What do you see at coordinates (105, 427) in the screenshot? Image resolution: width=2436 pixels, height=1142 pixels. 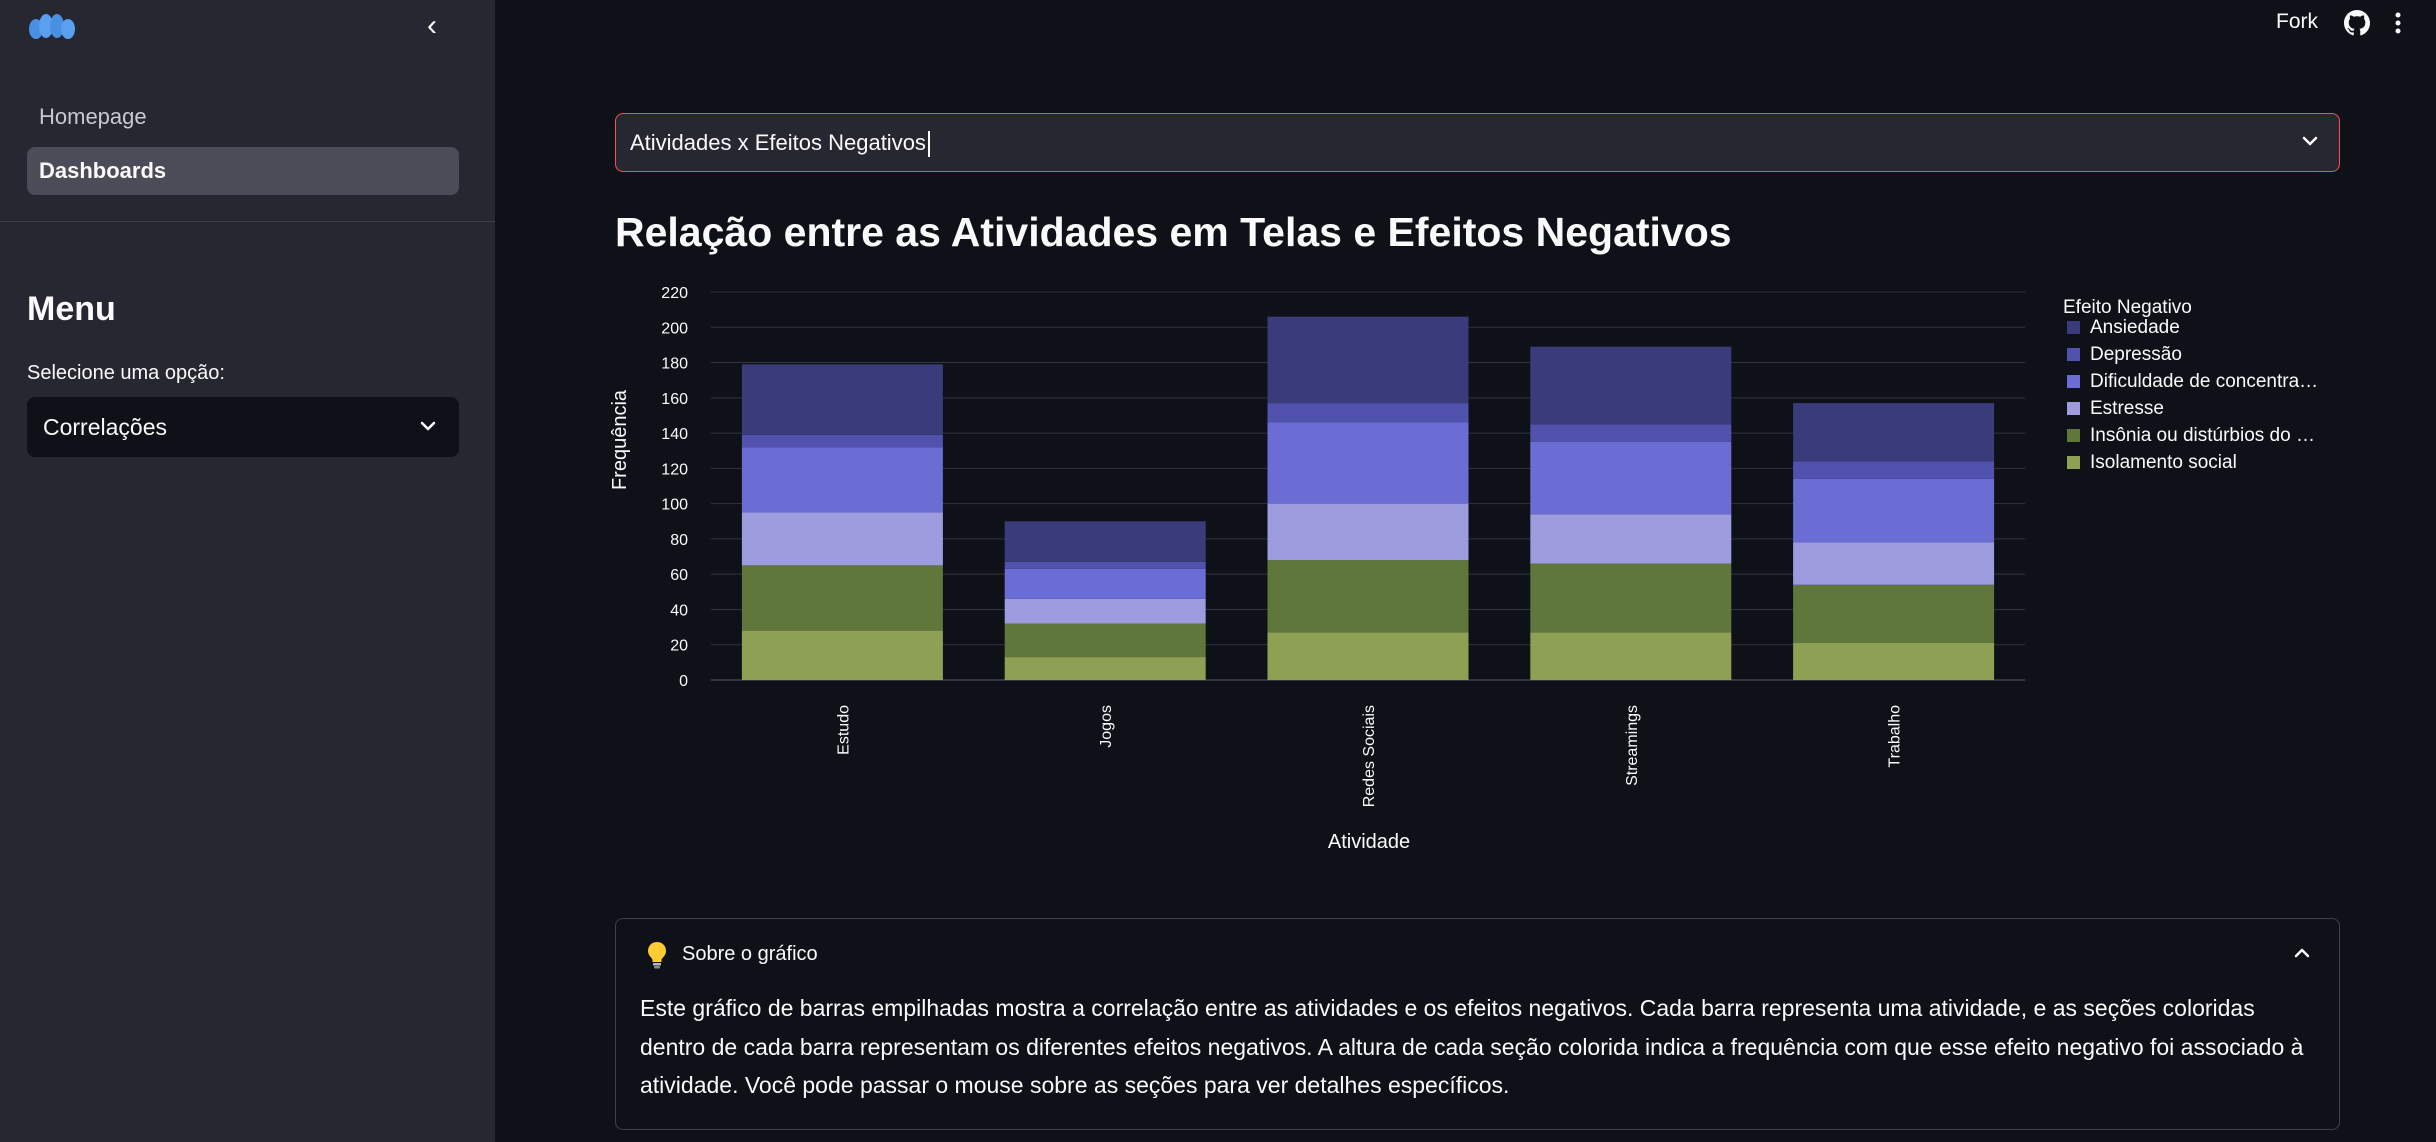 I see `sidebar-select-value: Correlações` at bounding box center [105, 427].